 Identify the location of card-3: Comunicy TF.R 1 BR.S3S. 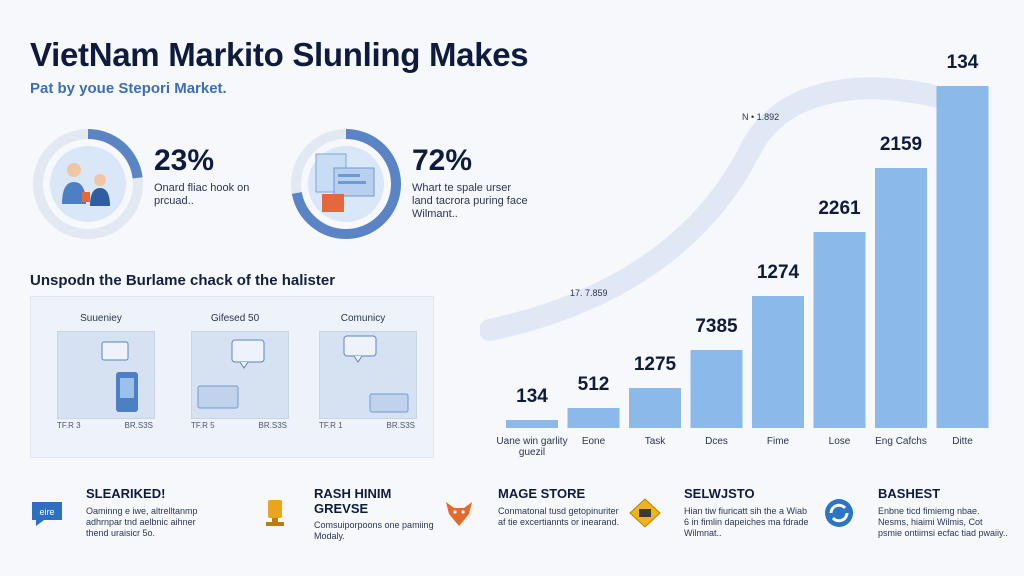
(363, 377).